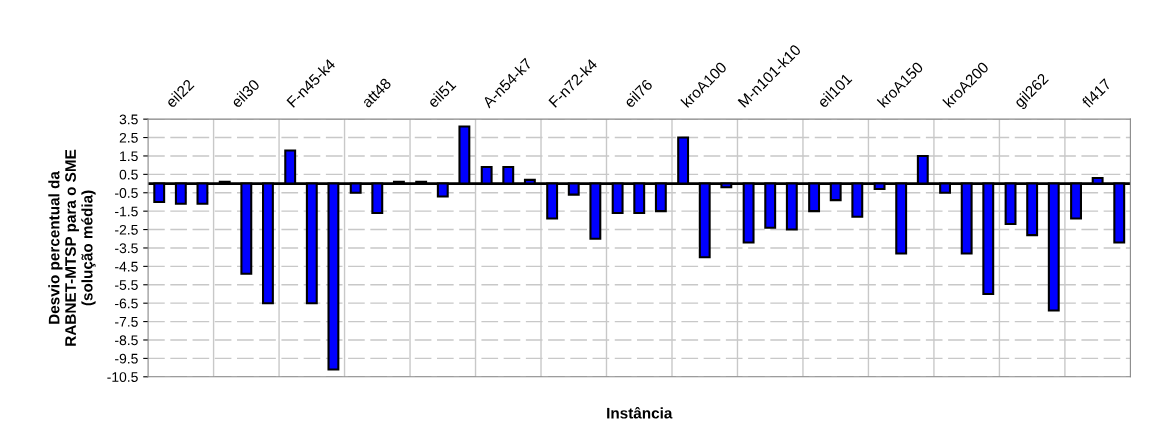  Describe the element at coordinates (72, 247) in the screenshot. I see `y-axis-title: Desvio percentual da RABNET-MTSP para o SME (solução média)` at that location.